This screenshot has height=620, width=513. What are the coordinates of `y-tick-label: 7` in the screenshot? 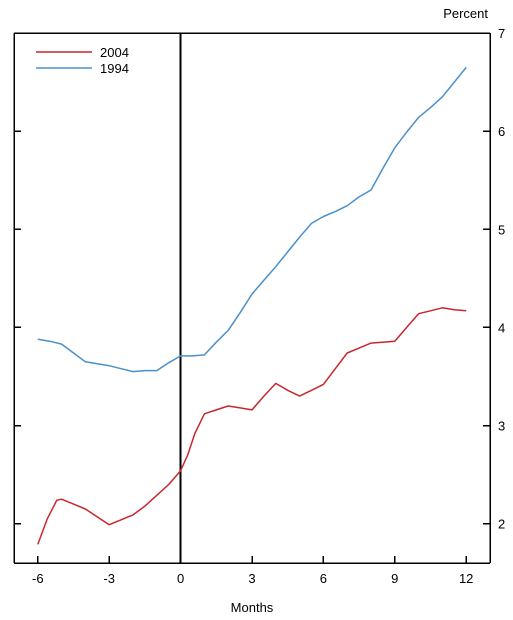 It's located at (501, 33).